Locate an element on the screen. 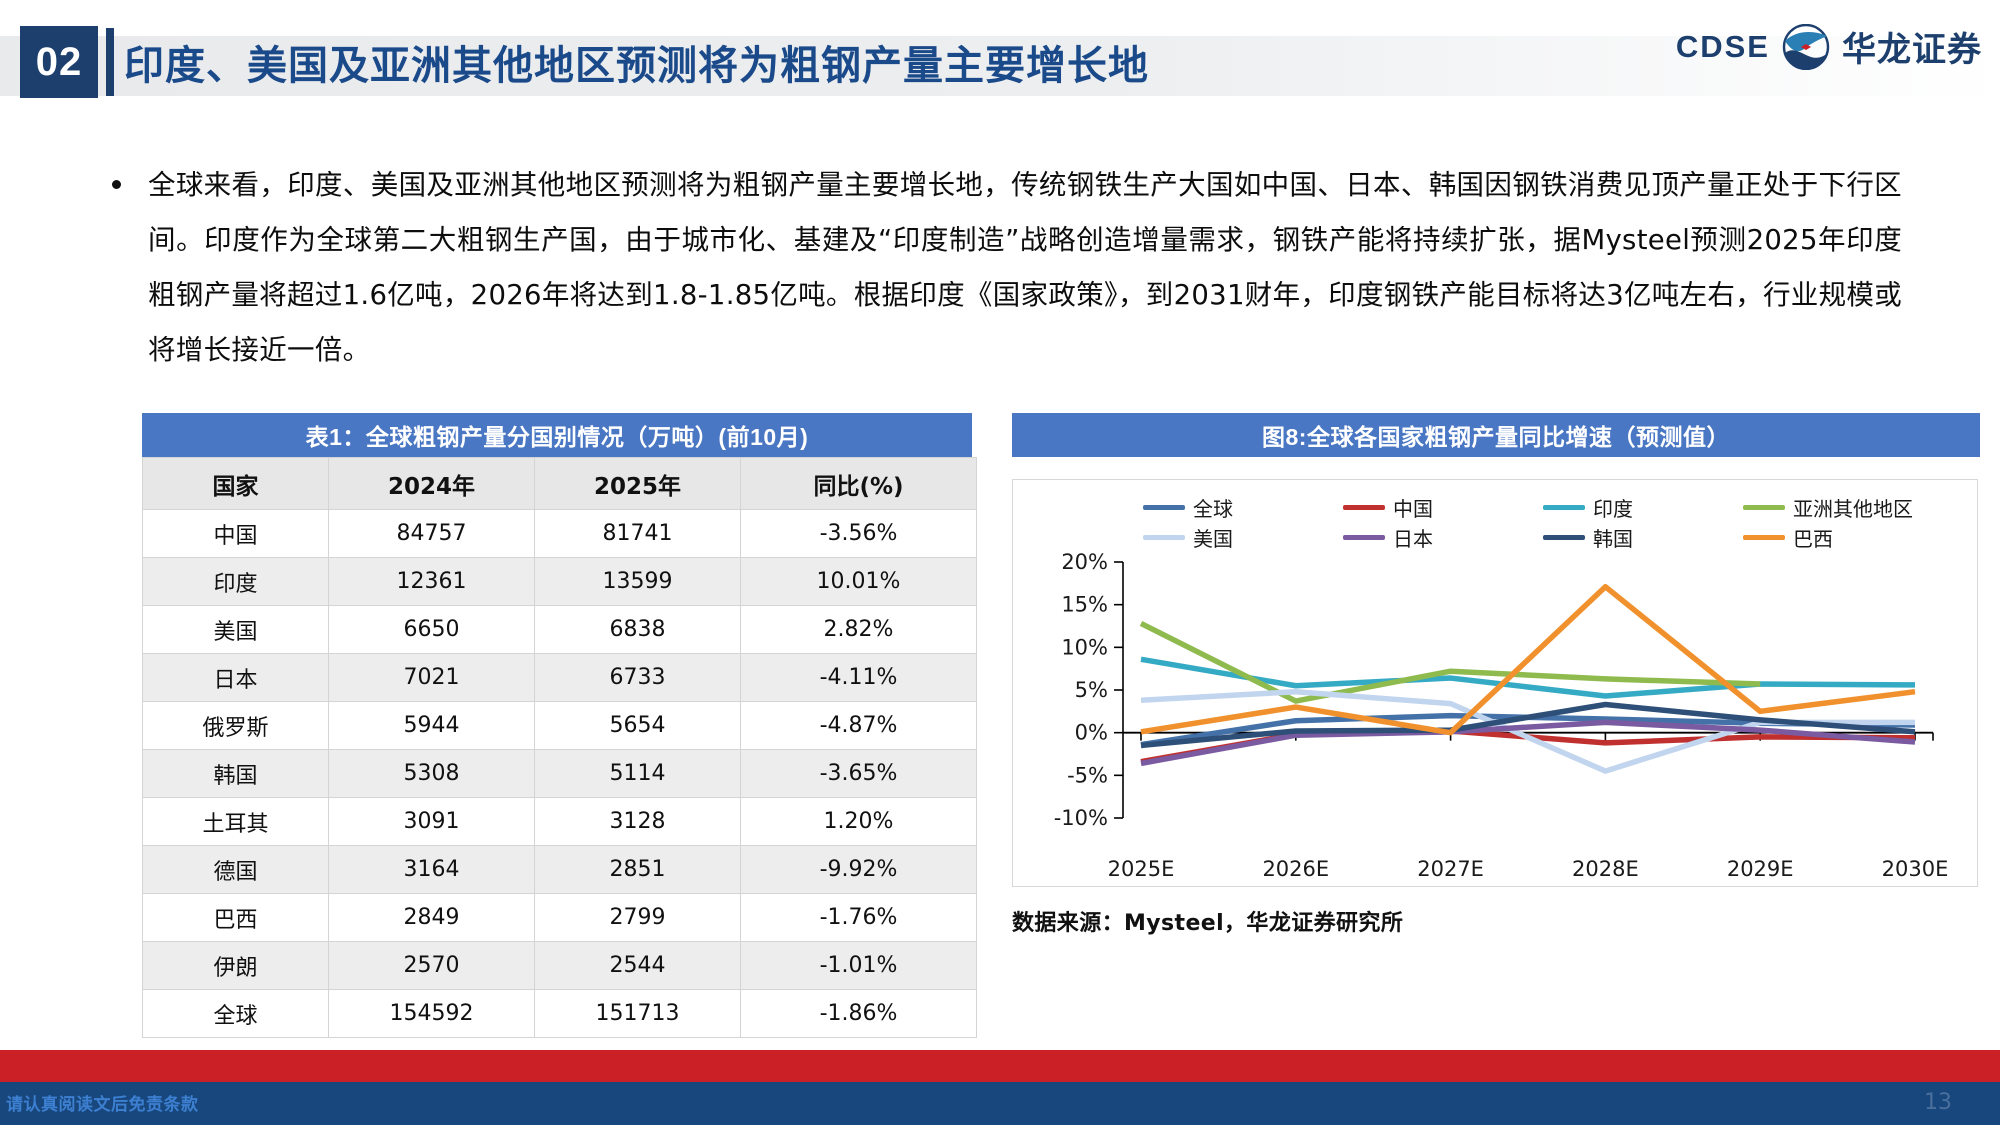 The image size is (2000, 1125). header-band is located at coordinates (1000, 66).